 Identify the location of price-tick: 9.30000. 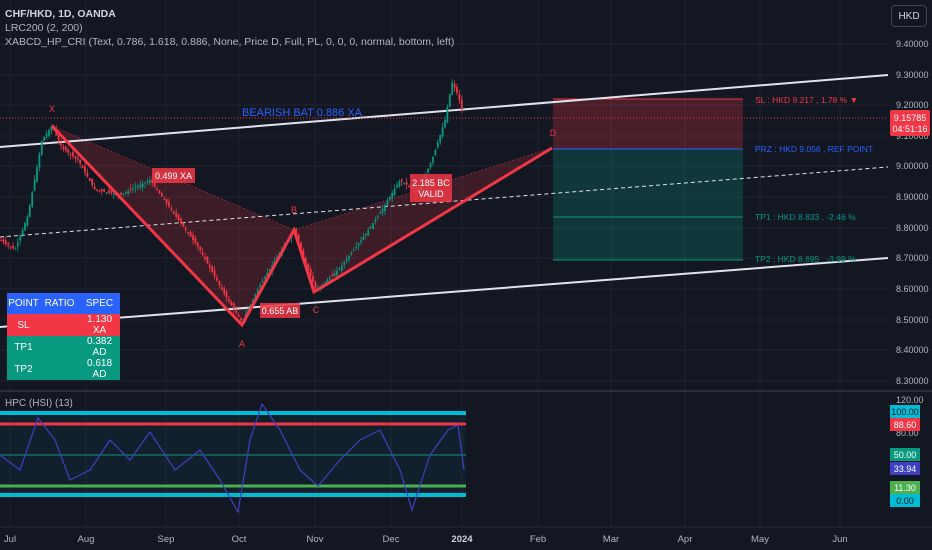
(912, 75).